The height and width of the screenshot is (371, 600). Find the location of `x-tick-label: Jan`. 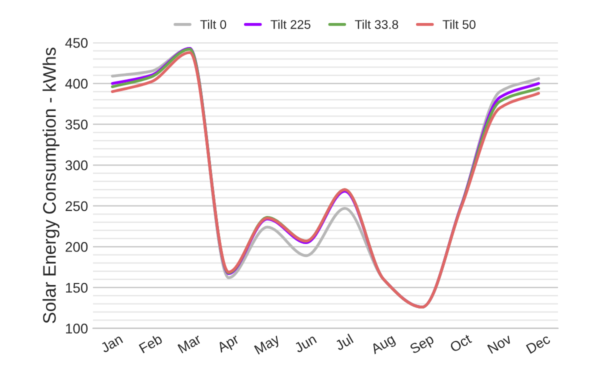

x-tick-label: Jan is located at coordinates (112, 344).